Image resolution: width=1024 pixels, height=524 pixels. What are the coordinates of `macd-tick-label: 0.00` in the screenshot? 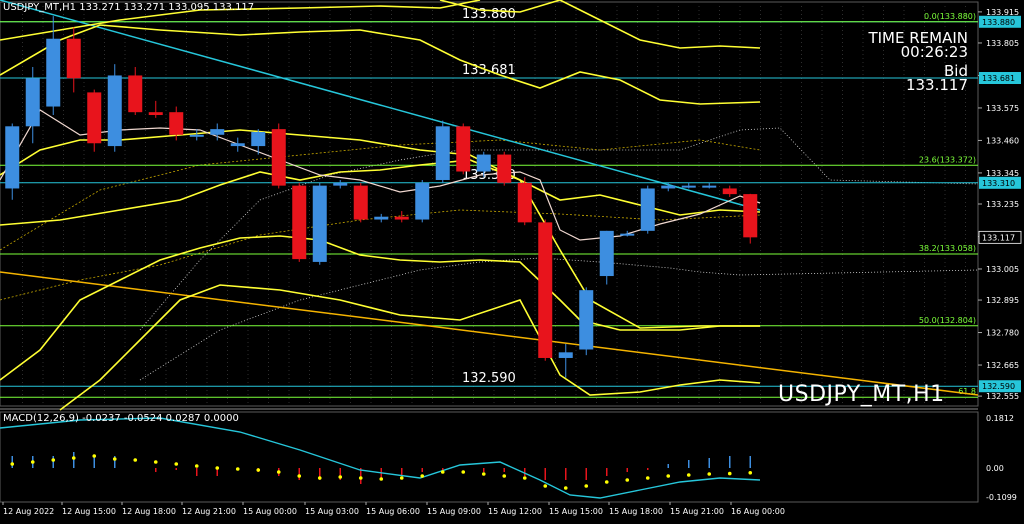 It's located at (995, 468).